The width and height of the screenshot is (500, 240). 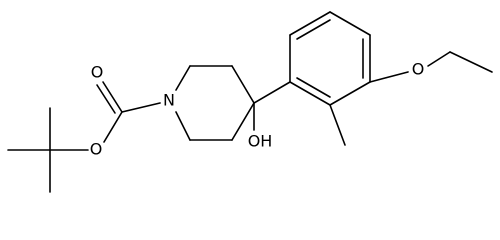 I want to click on atom-label: N, so click(x=169, y=100).